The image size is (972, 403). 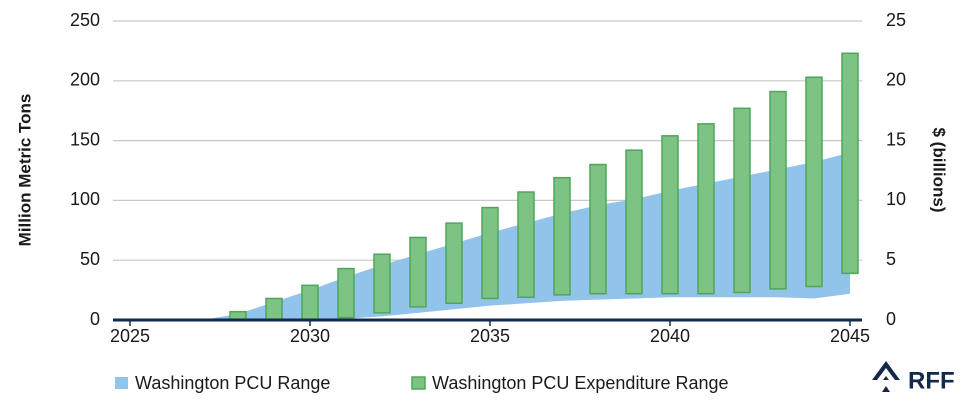 What do you see at coordinates (896, 139) in the screenshot?
I see `y2-tick-label: 15` at bounding box center [896, 139].